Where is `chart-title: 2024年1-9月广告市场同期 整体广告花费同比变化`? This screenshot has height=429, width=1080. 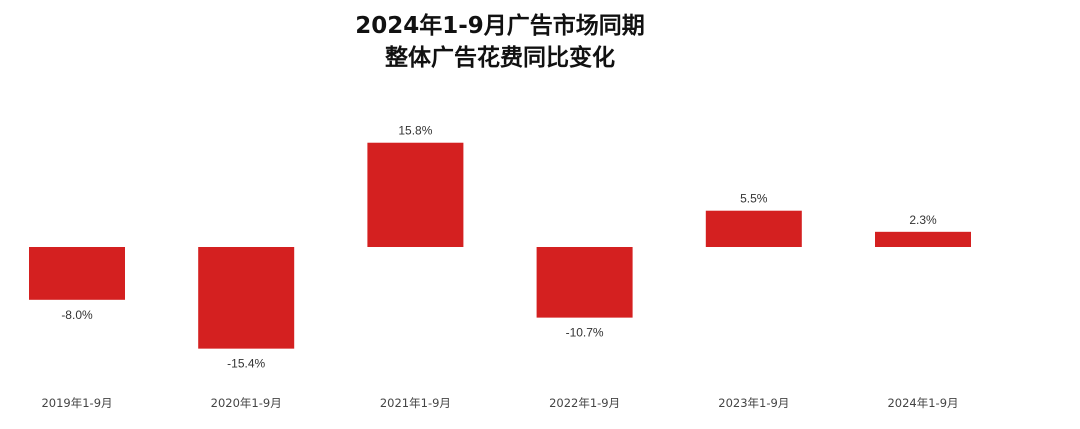
chart-title: 2024年1-9月广告市场同期 整体广告花费同比变化 is located at coordinates (500, 42).